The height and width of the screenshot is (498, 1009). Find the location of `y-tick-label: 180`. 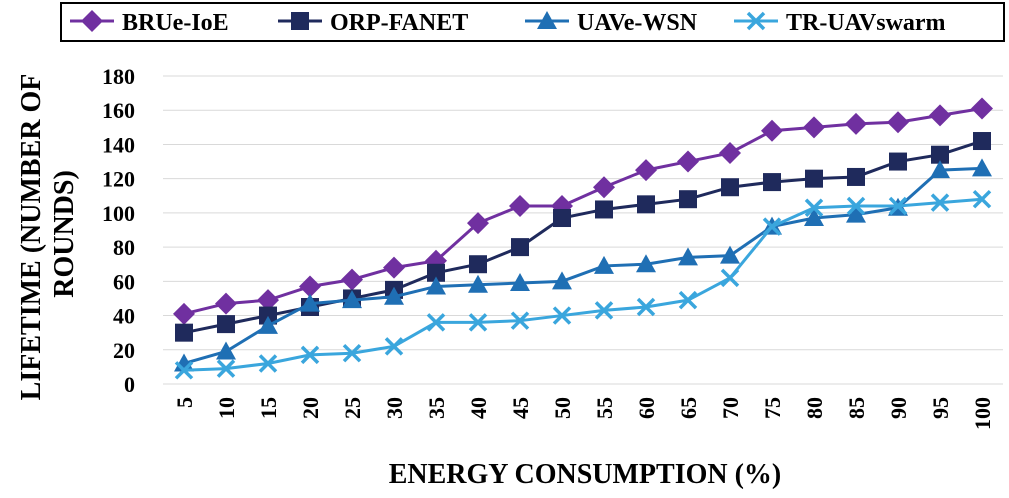

y-tick-label: 180 is located at coordinates (118, 76).